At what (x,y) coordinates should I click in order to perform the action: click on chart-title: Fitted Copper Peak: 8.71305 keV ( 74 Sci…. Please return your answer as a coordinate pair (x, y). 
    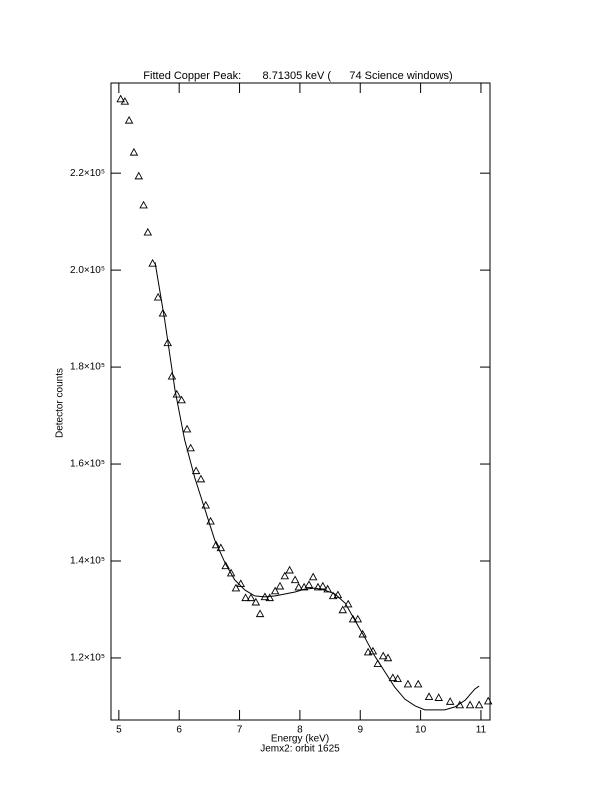
    Looking at the image, I should click on (297, 76).